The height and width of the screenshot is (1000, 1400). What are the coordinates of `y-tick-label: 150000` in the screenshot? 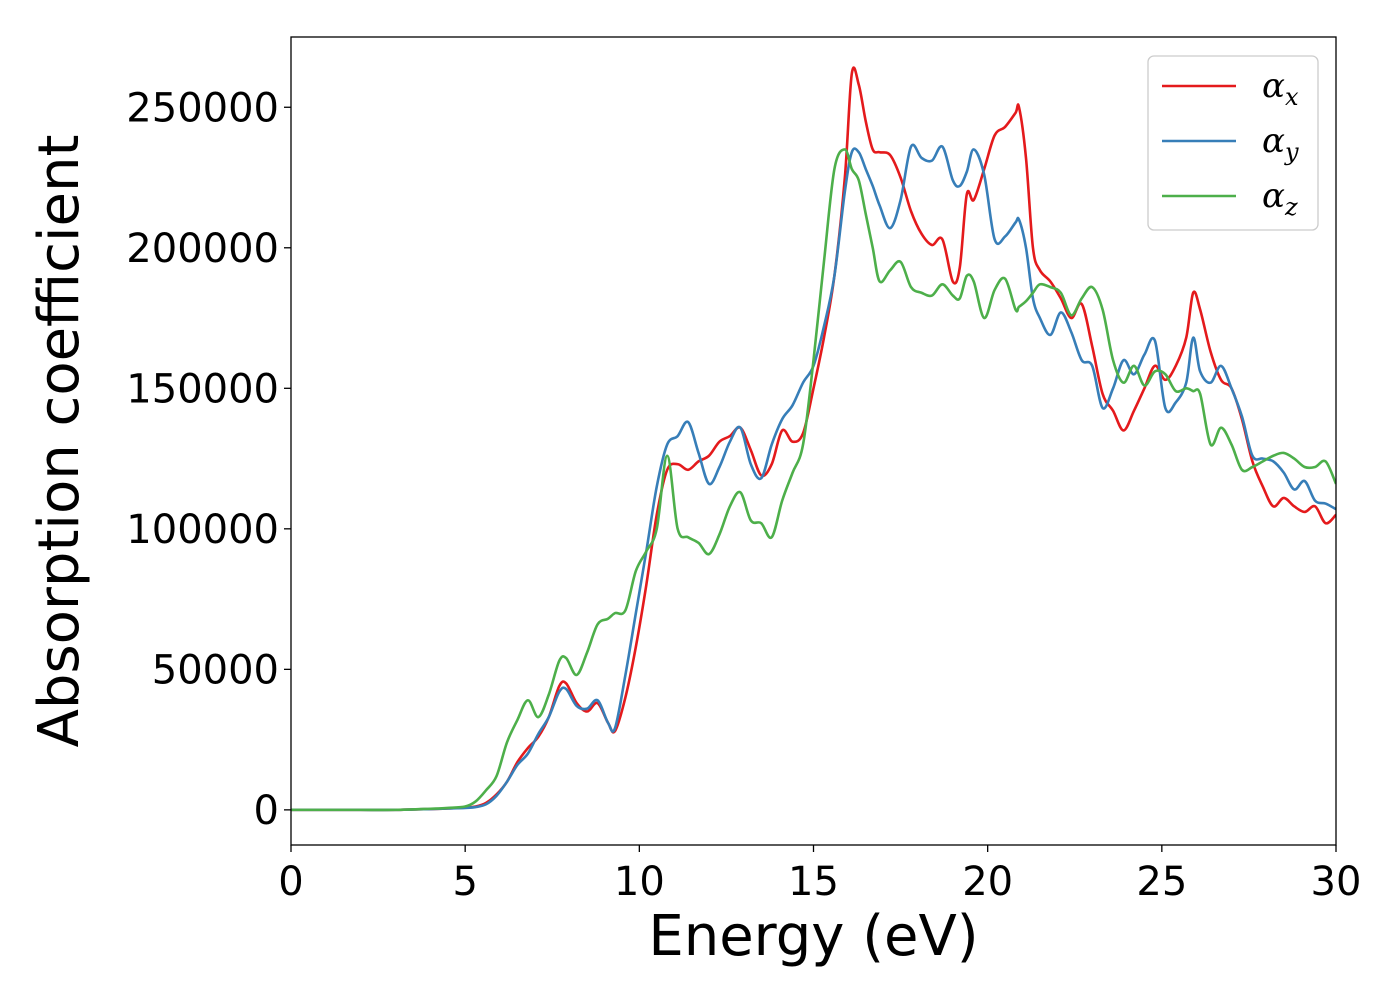 It's located at (202, 389).